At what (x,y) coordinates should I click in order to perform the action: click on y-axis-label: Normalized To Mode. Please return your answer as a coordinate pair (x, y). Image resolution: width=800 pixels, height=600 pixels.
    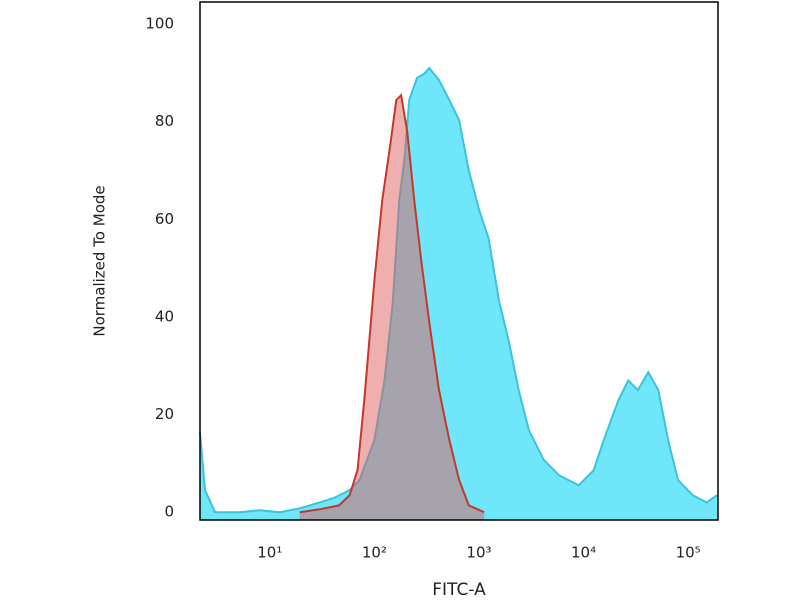
    Looking at the image, I should click on (100, 260).